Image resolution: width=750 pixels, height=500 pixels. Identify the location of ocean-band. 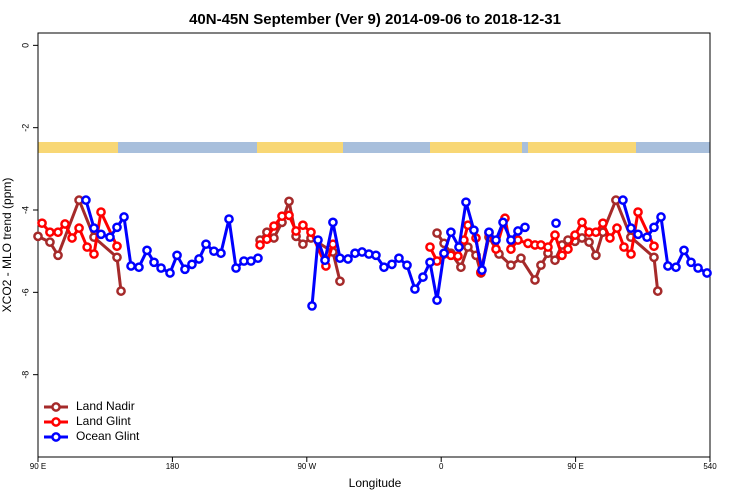
(374, 147).